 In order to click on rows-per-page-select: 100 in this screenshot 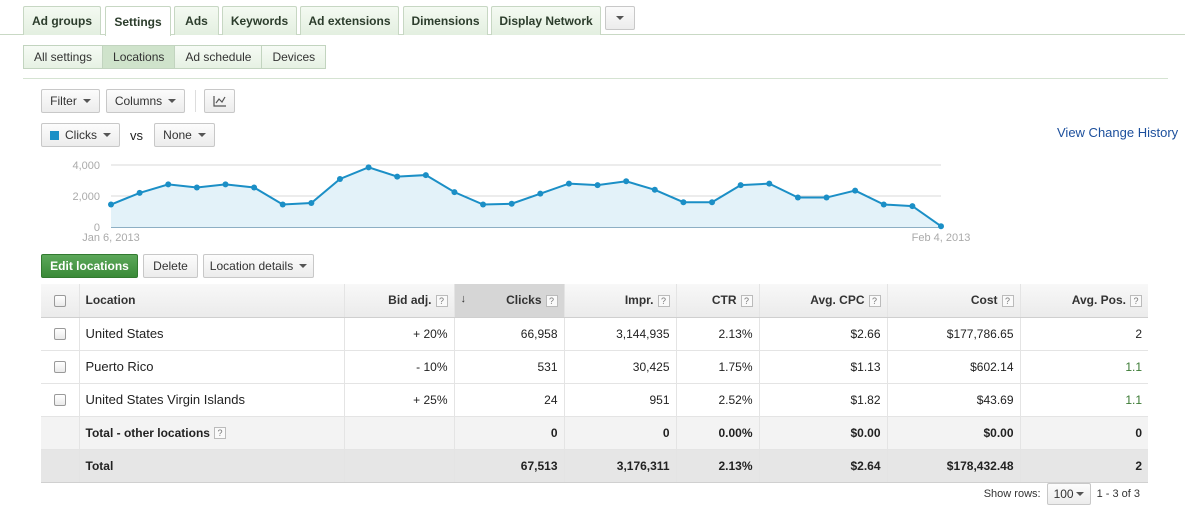, I will do `click(1068, 494)`.